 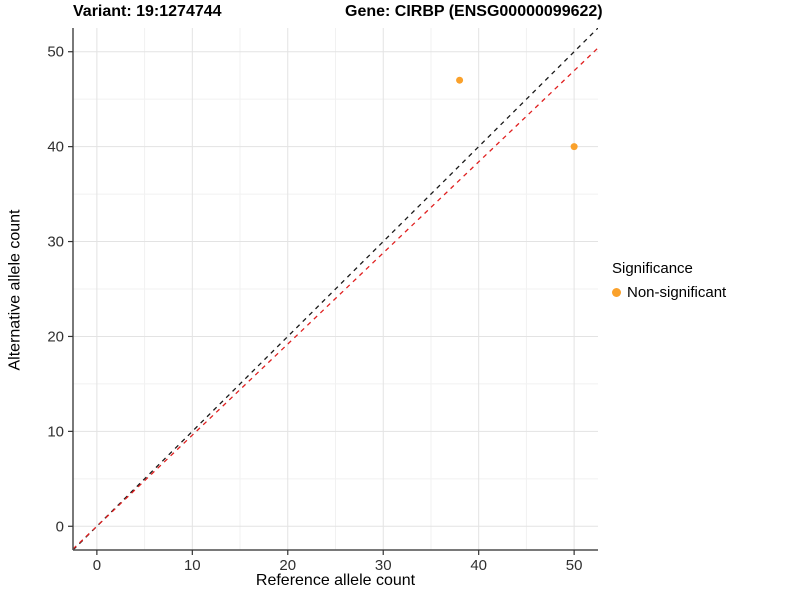 What do you see at coordinates (192, 565) in the screenshot?
I see `x-tick-label: 10` at bounding box center [192, 565].